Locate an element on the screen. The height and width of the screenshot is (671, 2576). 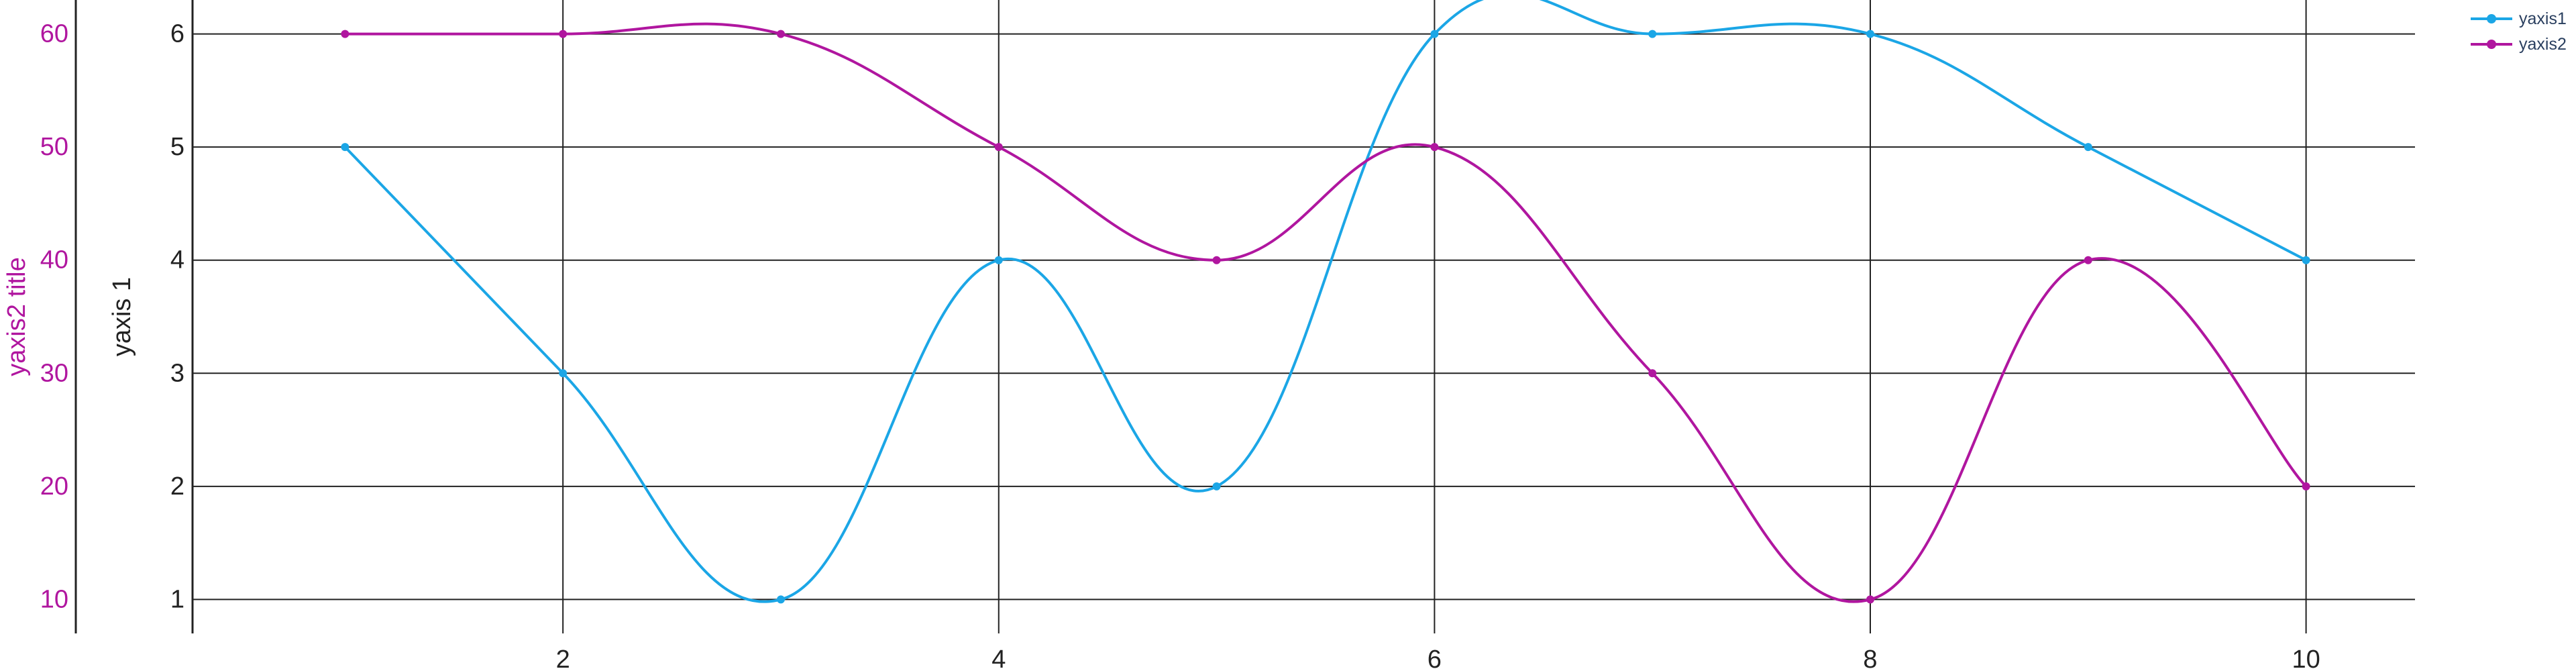
y1-tick-label: 1 is located at coordinates (177, 599).